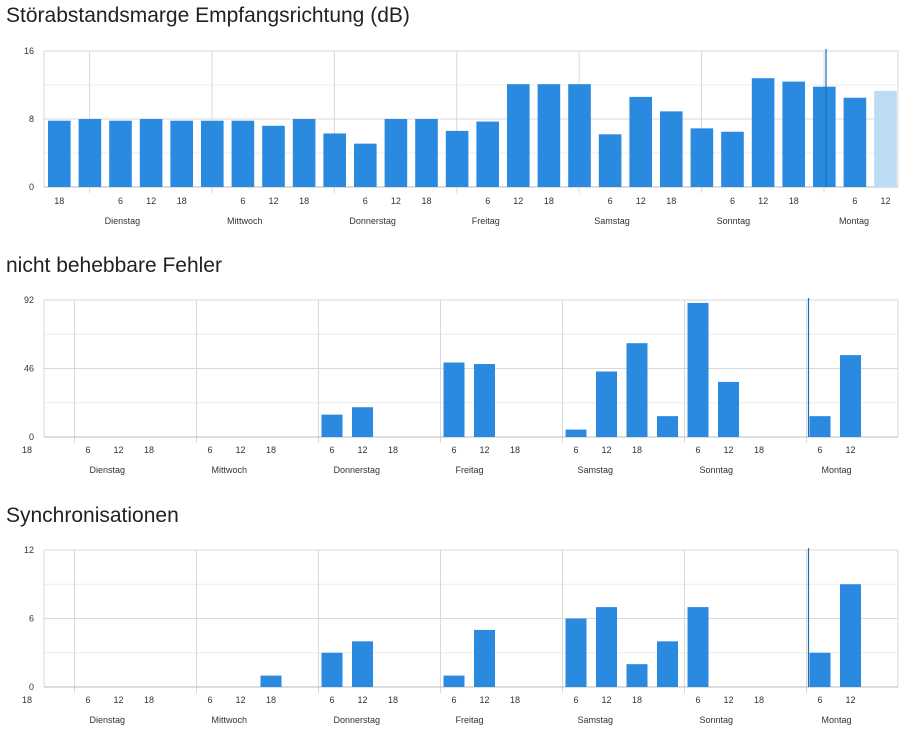 This screenshot has height=740, width=915. What do you see at coordinates (29, 369) in the screenshot?
I see `y-tick-label: 46` at bounding box center [29, 369].